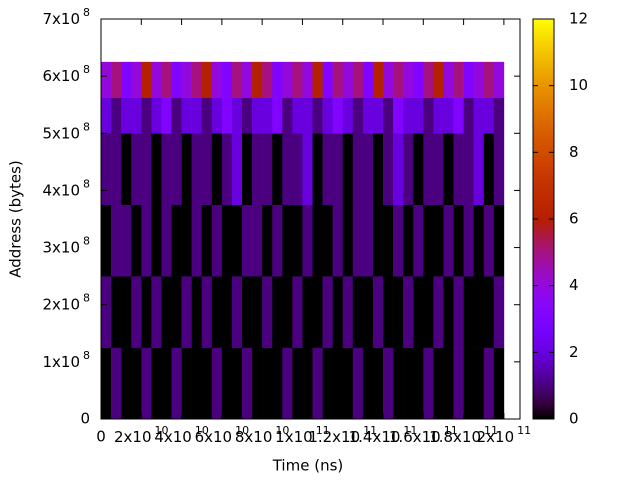  I want to click on x-tick-label: 2x10 11, so click(504, 435).